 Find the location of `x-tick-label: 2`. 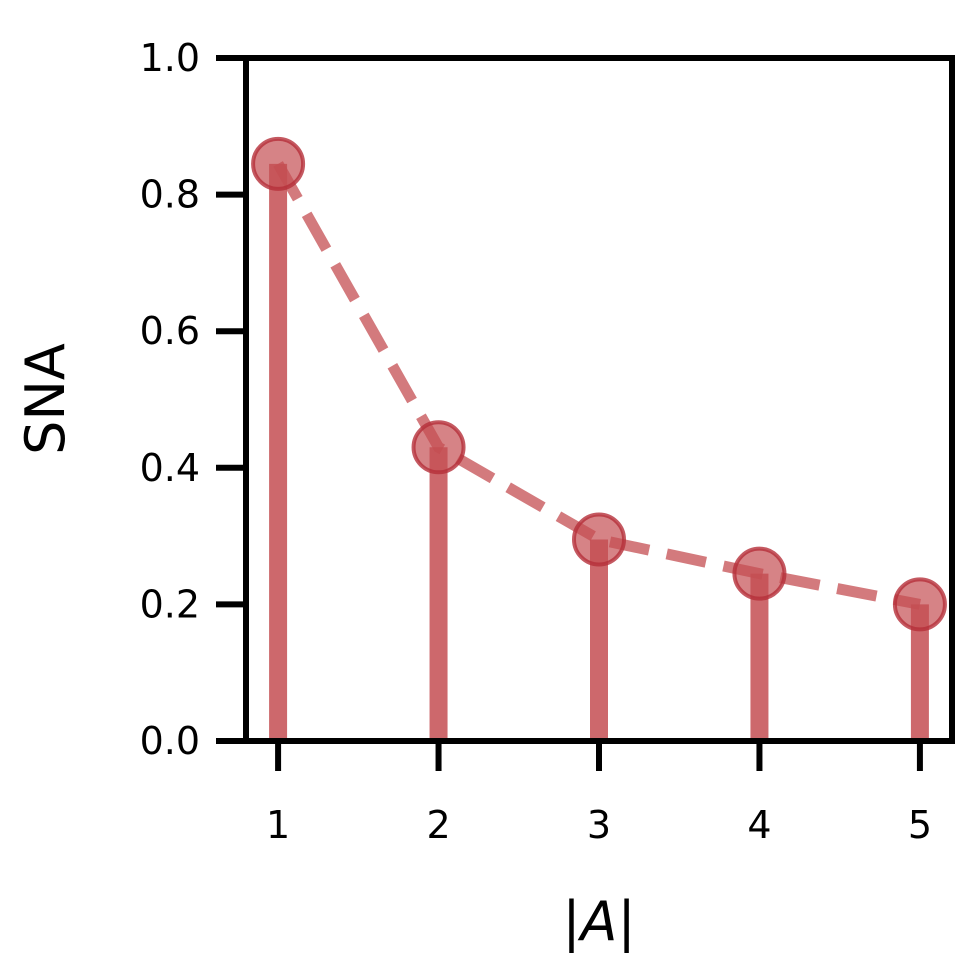

x-tick-label: 2 is located at coordinates (438, 825).